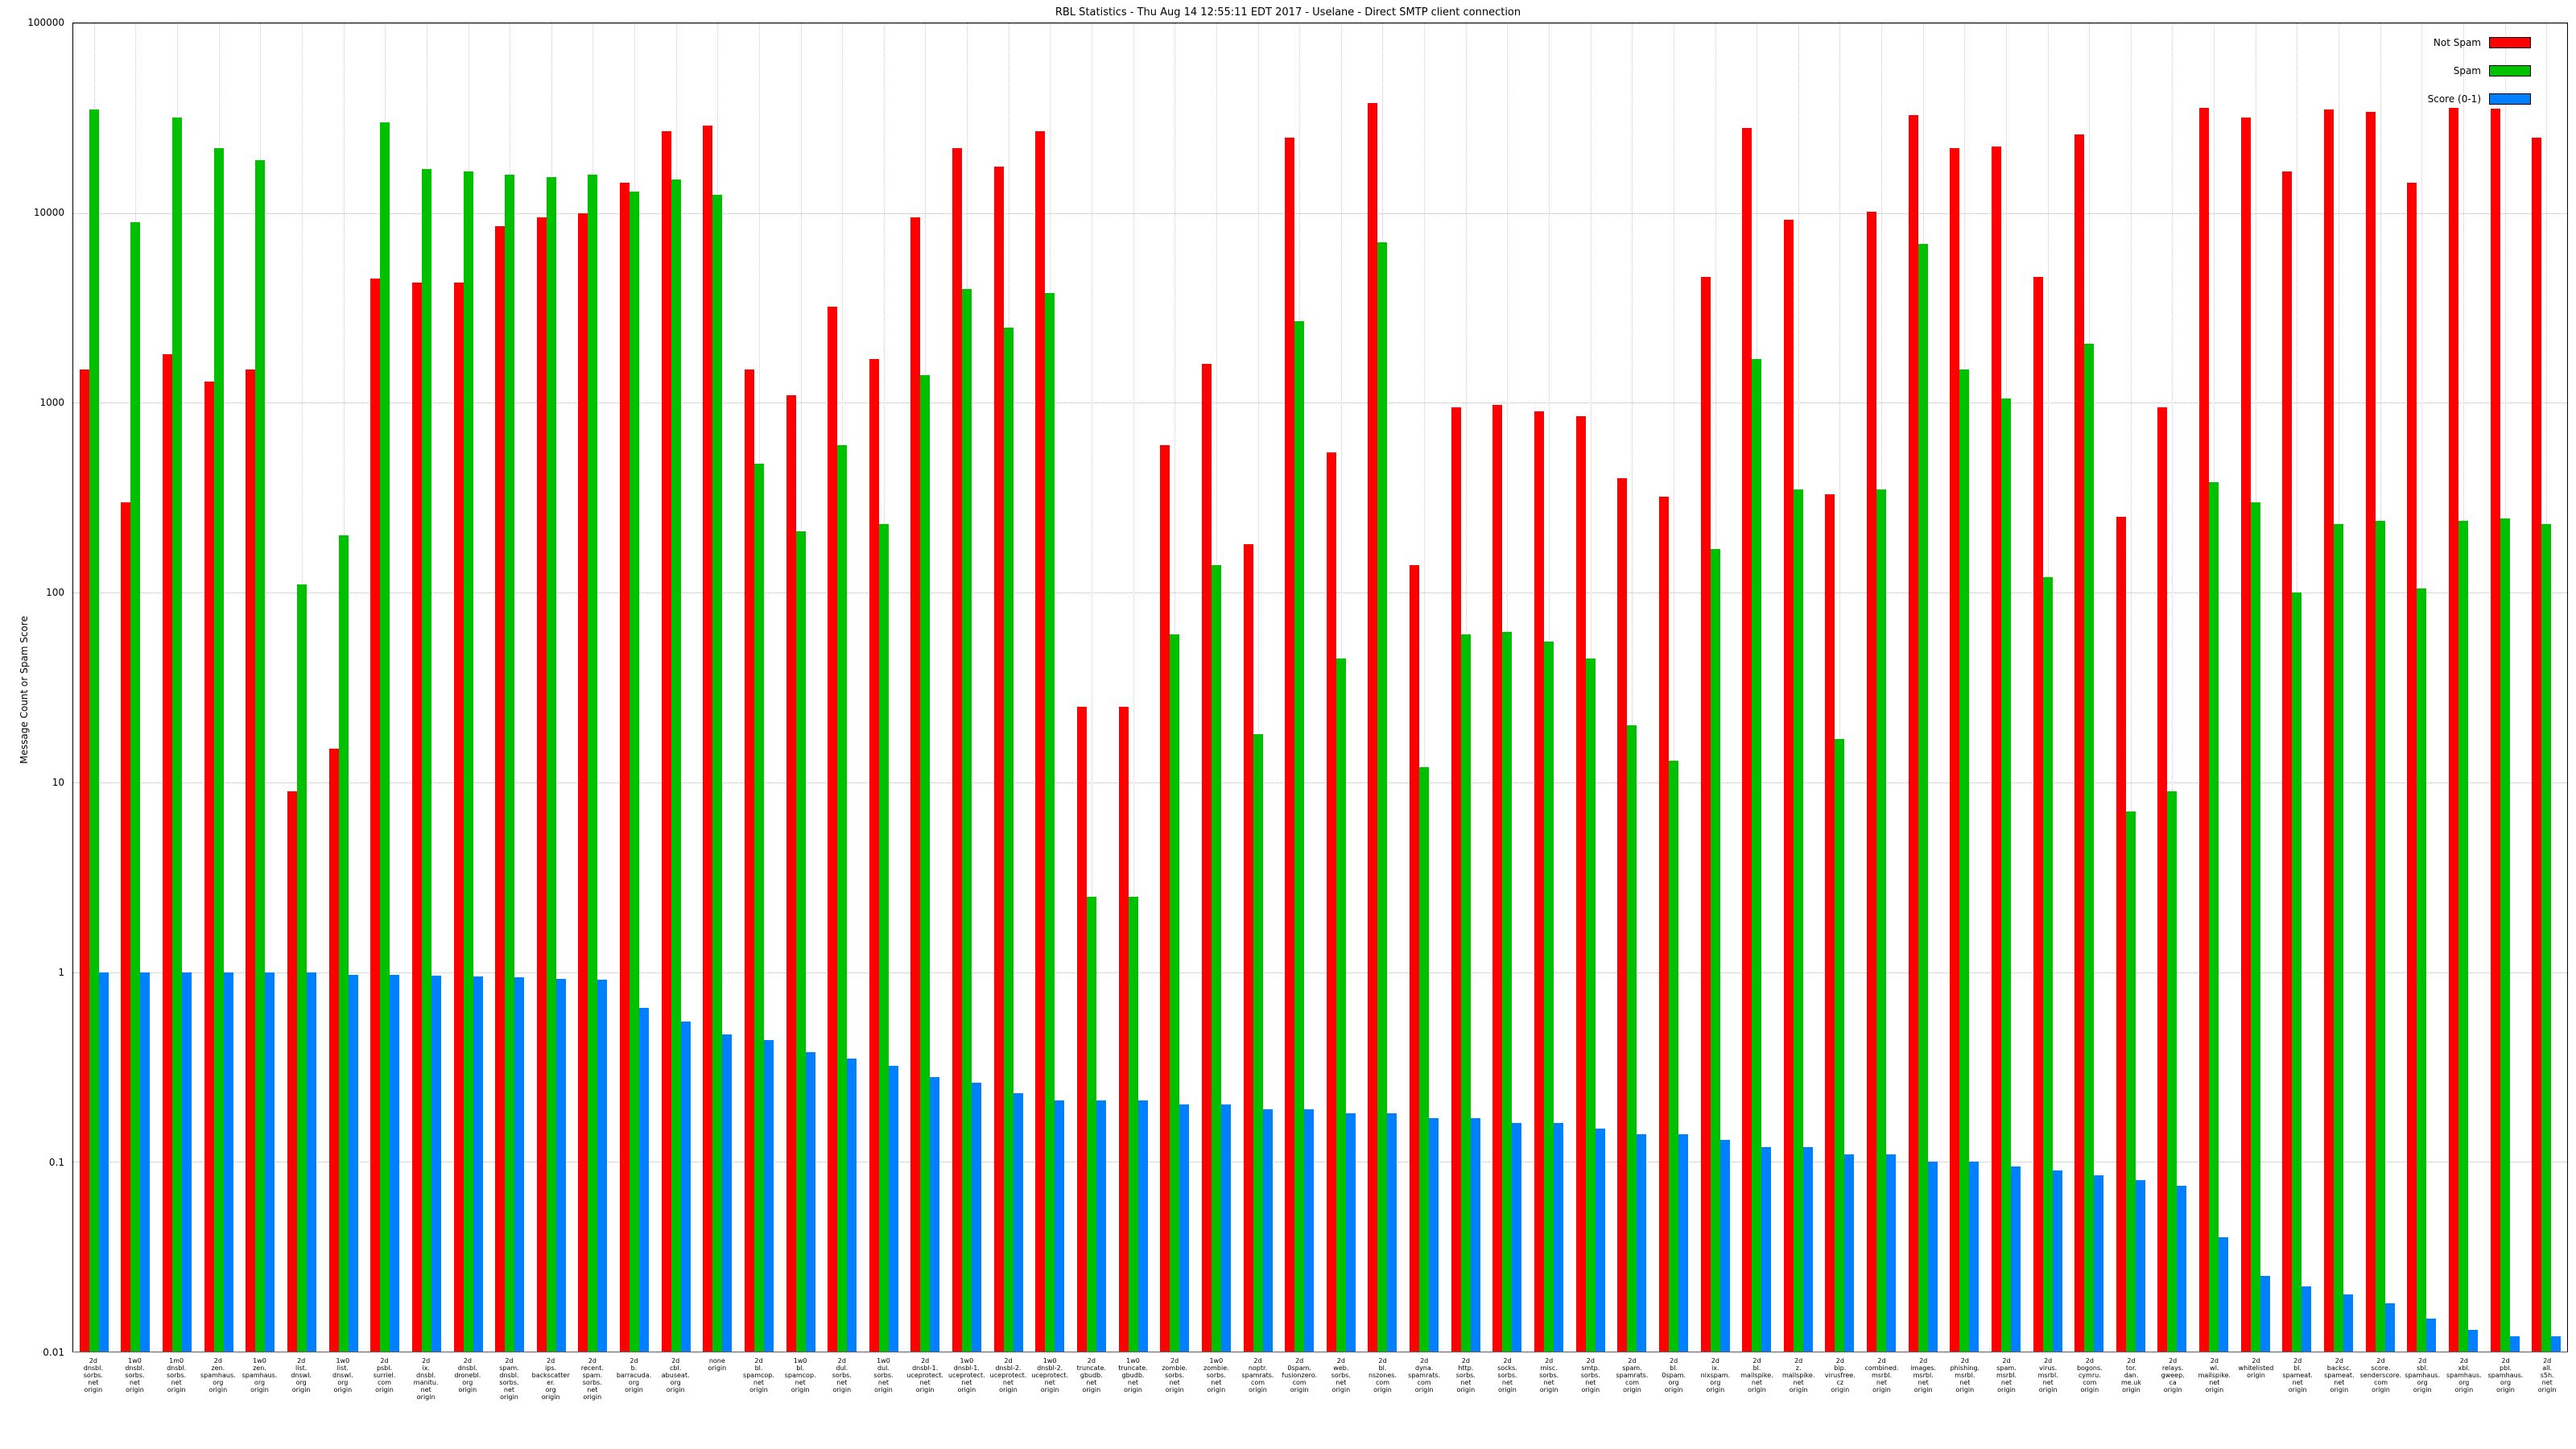  I want to click on x-tick-label: 2d dyna. spamrats. com origin, so click(1424, 1375).